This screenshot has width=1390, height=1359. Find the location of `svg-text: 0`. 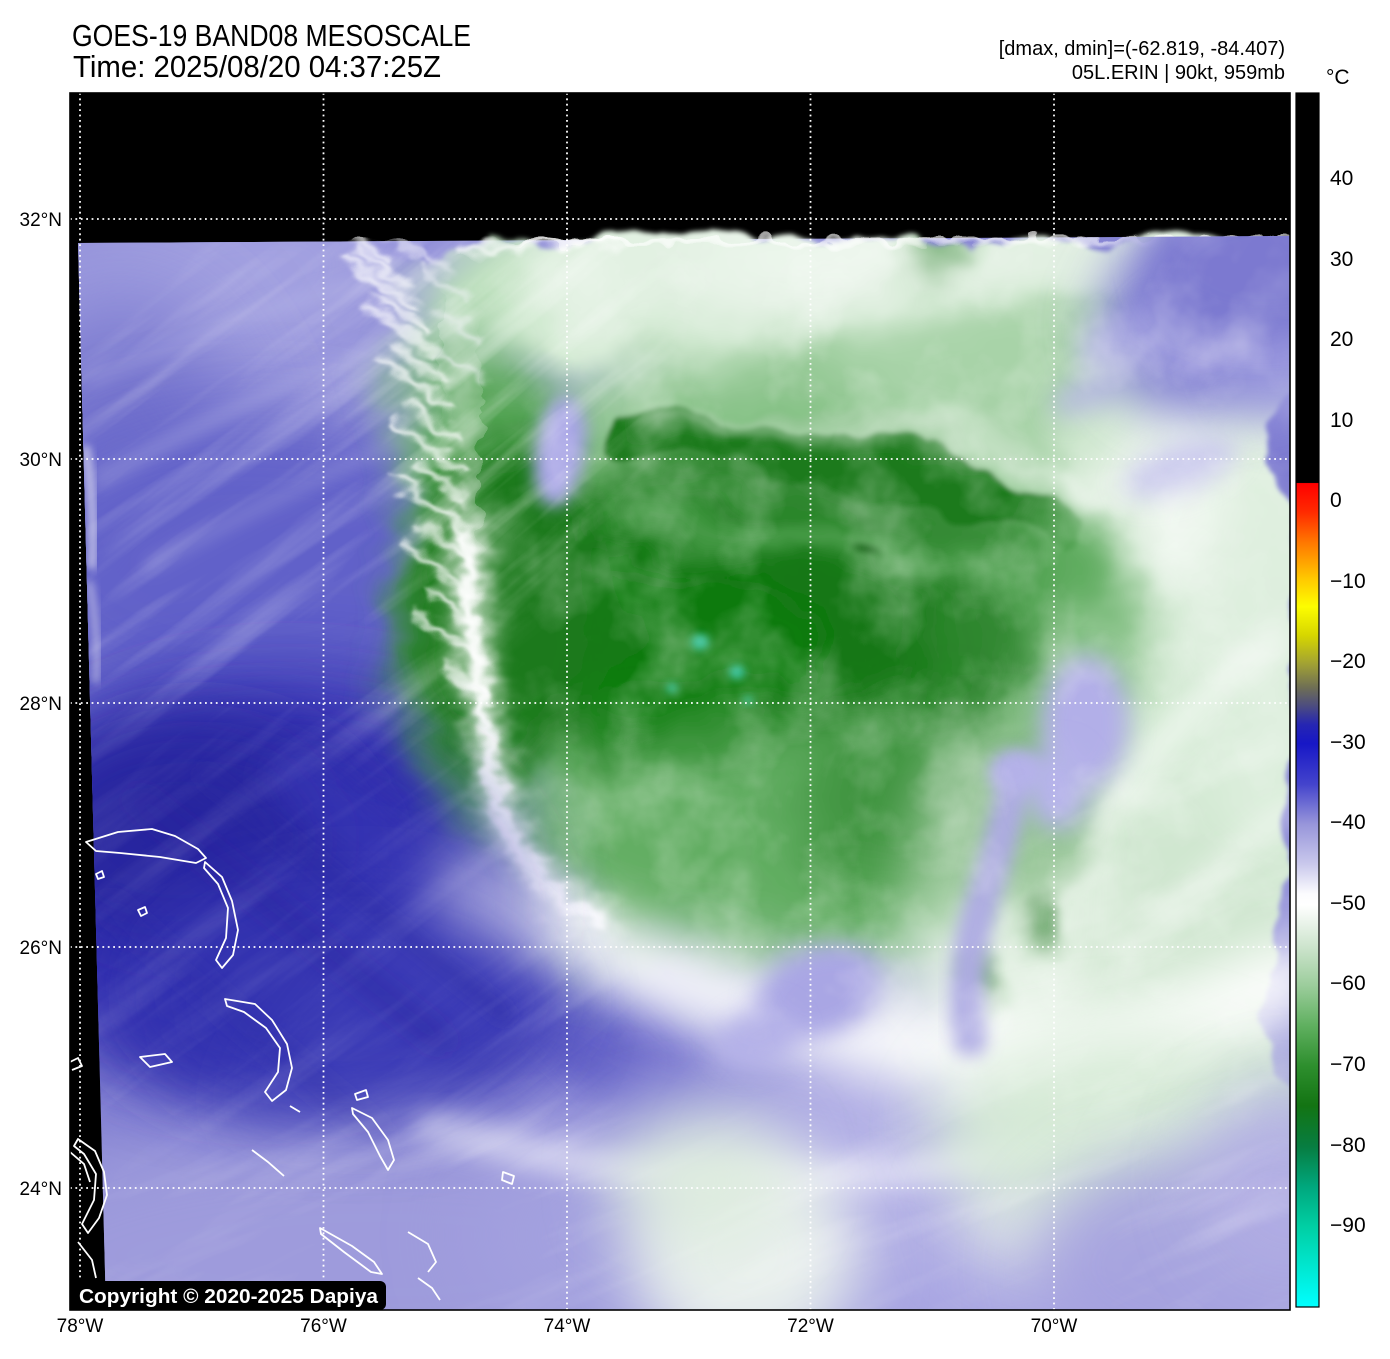

svg-text: 0 is located at coordinates (1336, 500).